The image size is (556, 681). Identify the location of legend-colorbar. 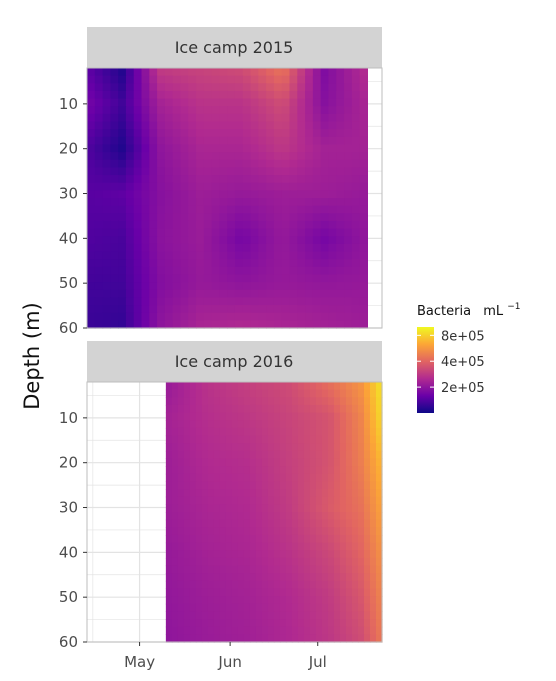
(425, 370).